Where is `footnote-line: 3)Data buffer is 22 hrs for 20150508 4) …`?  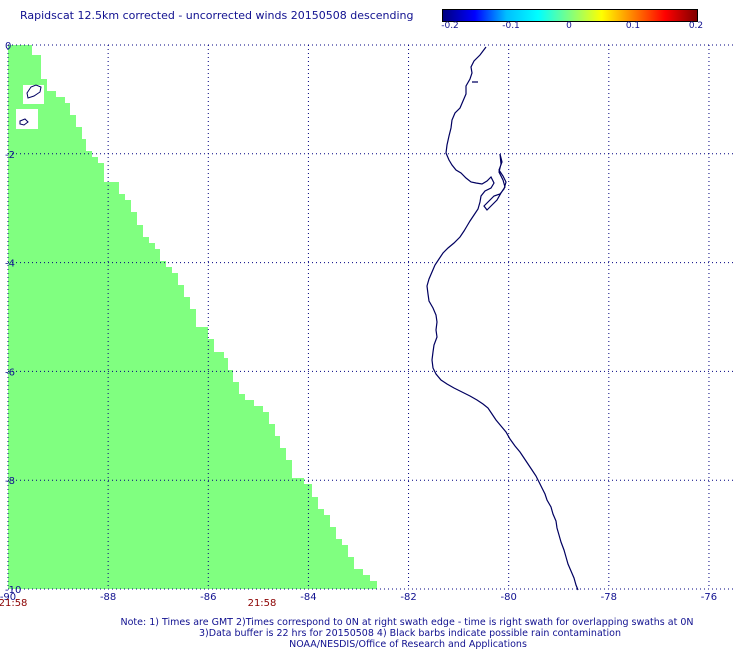 footnote-line: 3)Data buffer is 22 hrs for 20150508 4) … is located at coordinates (410, 633).